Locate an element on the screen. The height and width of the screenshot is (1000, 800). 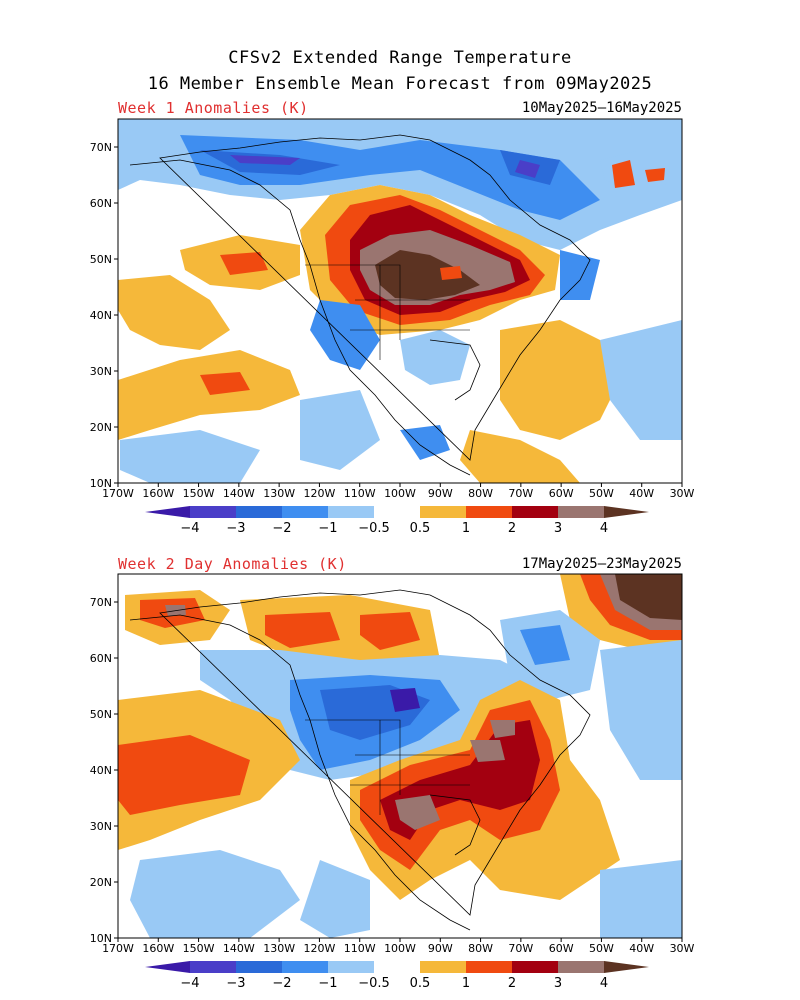
panel-1-label: Week 1 Anomalies (K) is located at coordinates (213, 108).